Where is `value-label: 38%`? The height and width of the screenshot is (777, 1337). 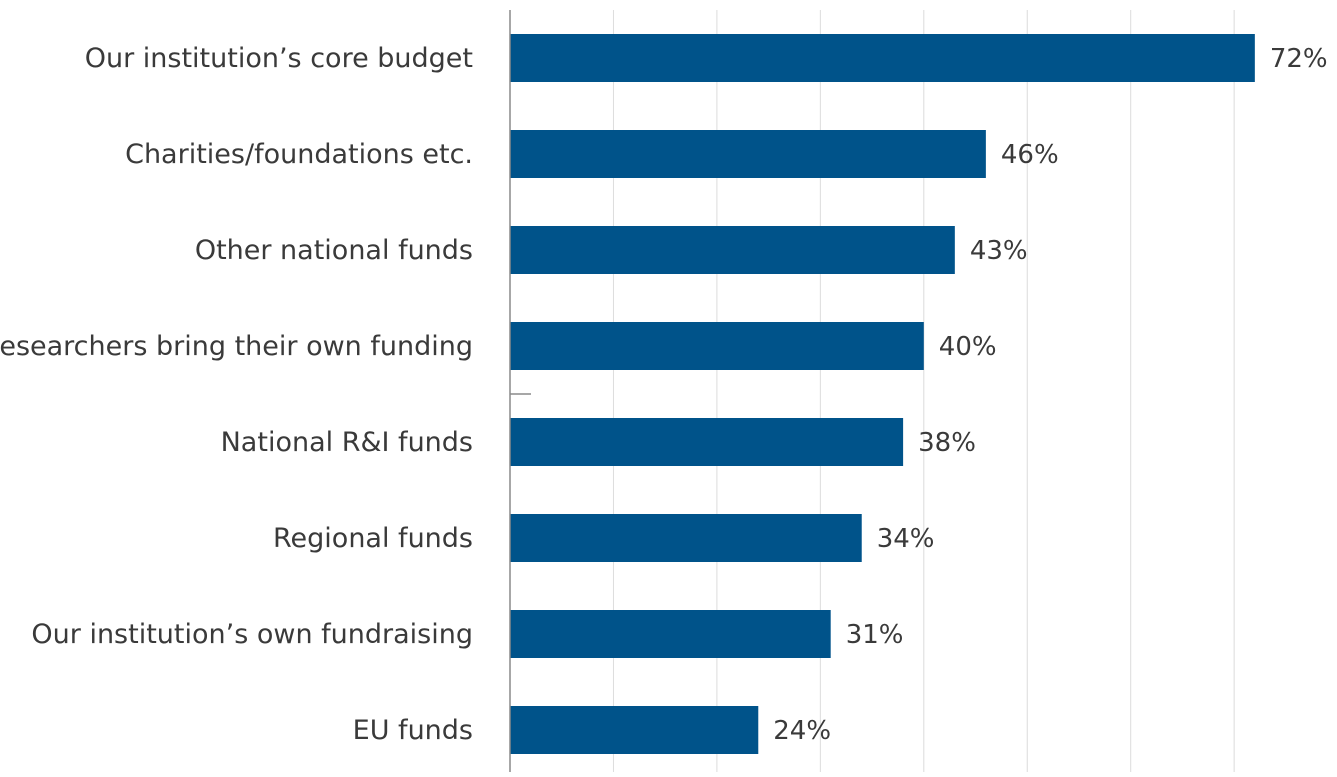
value-label: 38% is located at coordinates (947, 443).